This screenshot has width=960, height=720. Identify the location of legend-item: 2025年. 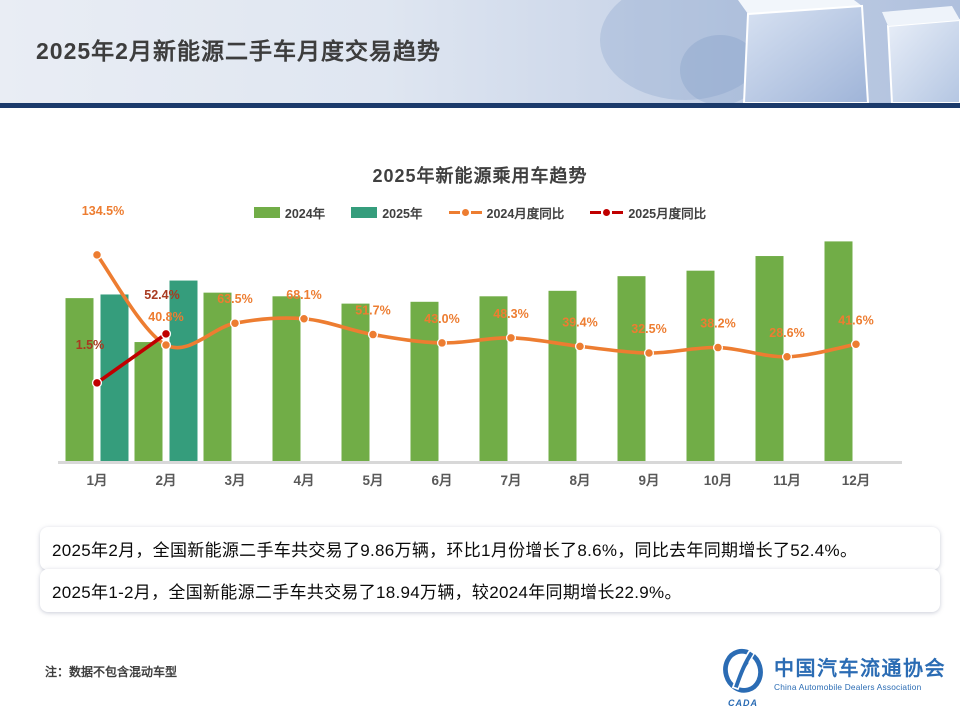
(387, 212).